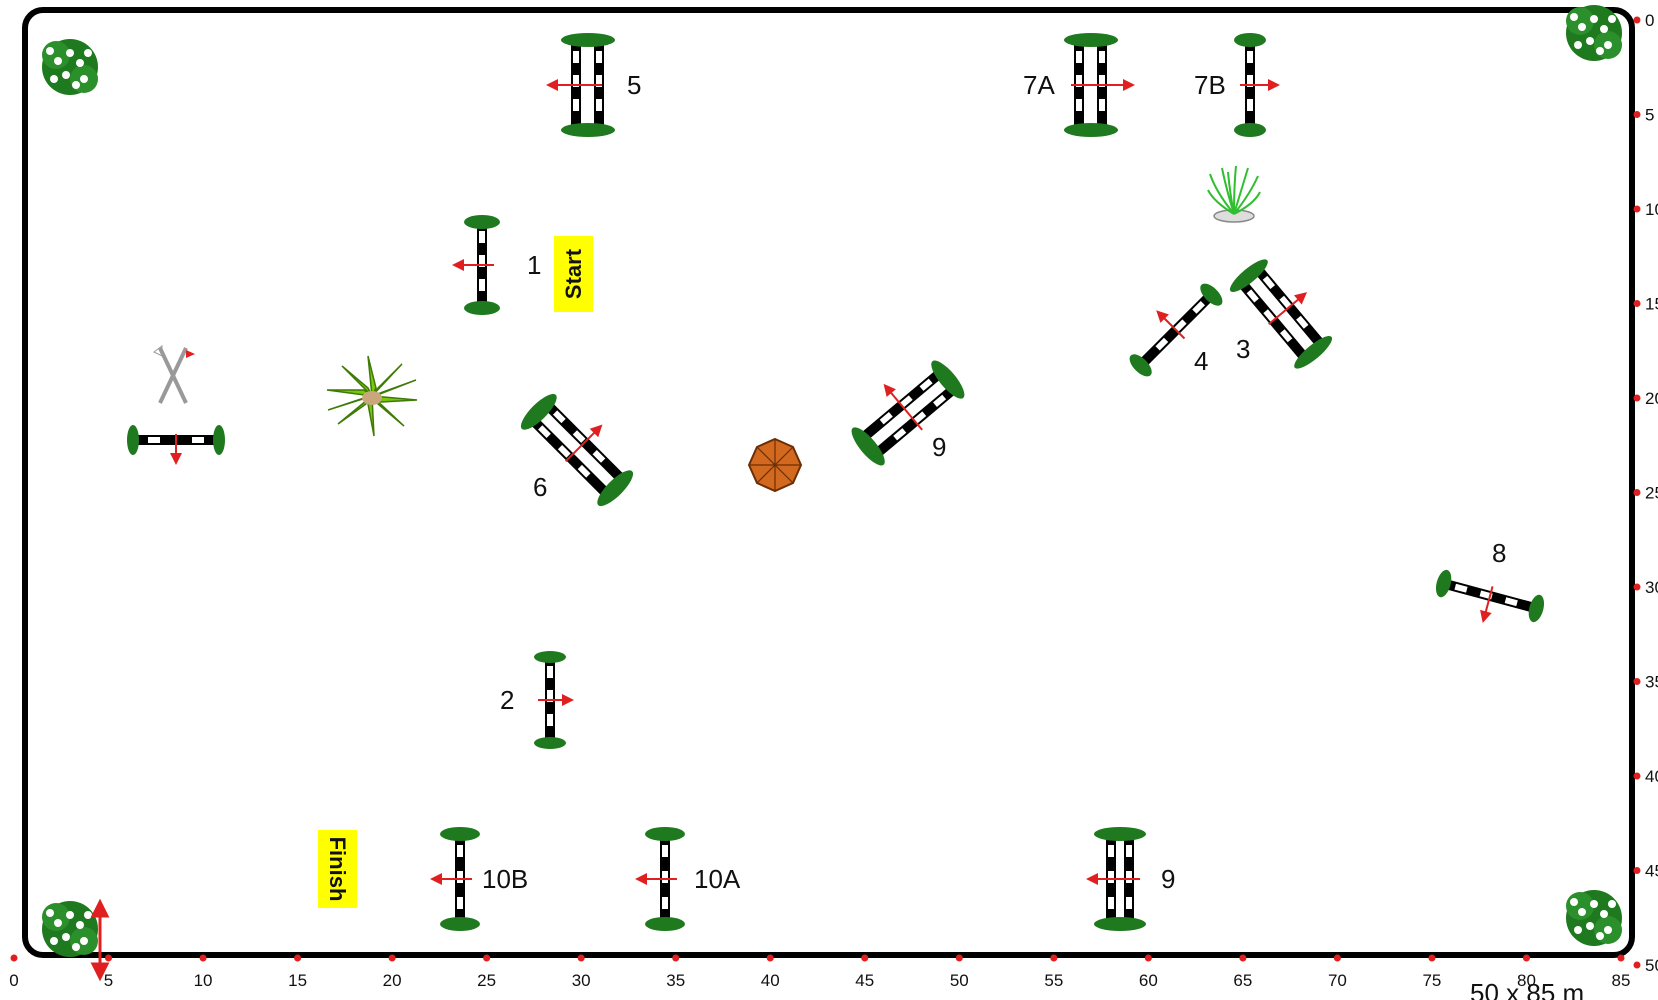 This screenshot has height=1000, width=1658. Describe the element at coordinates (1651, 304) in the screenshot. I see `y-tick-label: 15` at that location.